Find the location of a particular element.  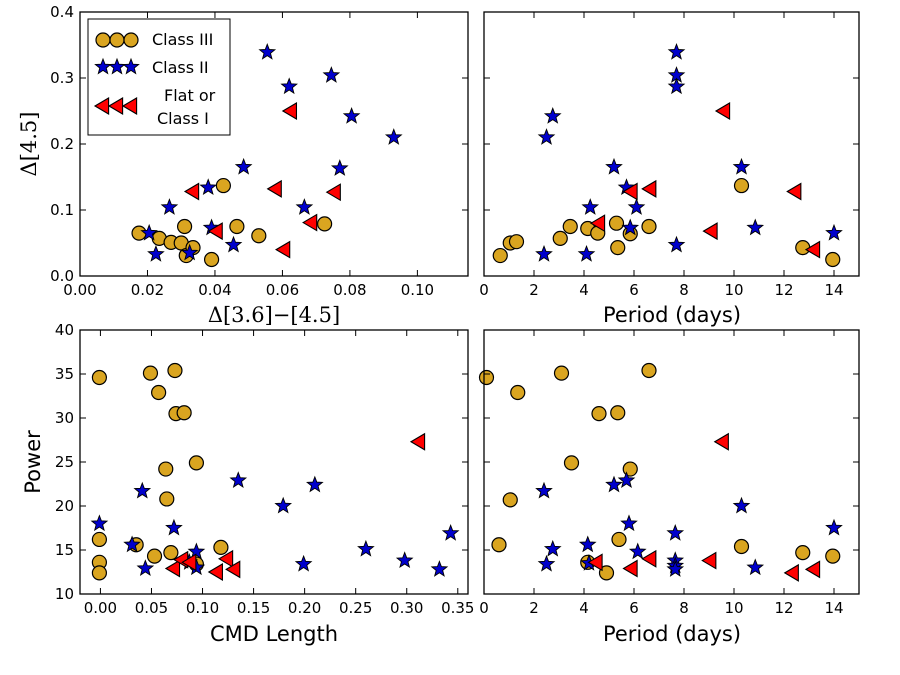

y-tick-label: 0.3 is located at coordinates (62, 78).